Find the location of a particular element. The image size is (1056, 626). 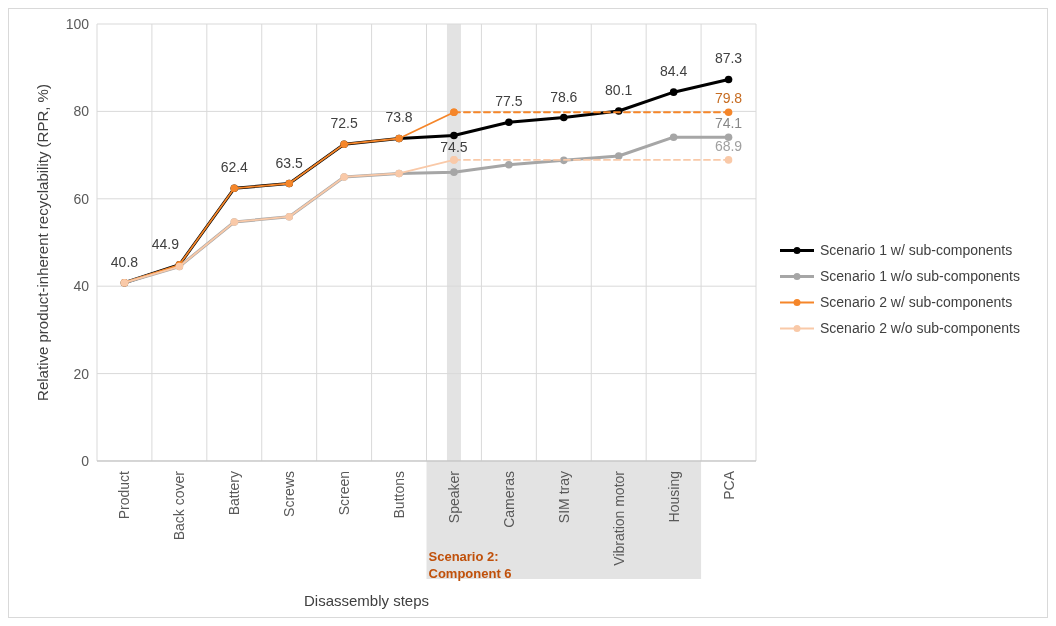

data-label: 44.9 is located at coordinates (165, 243).